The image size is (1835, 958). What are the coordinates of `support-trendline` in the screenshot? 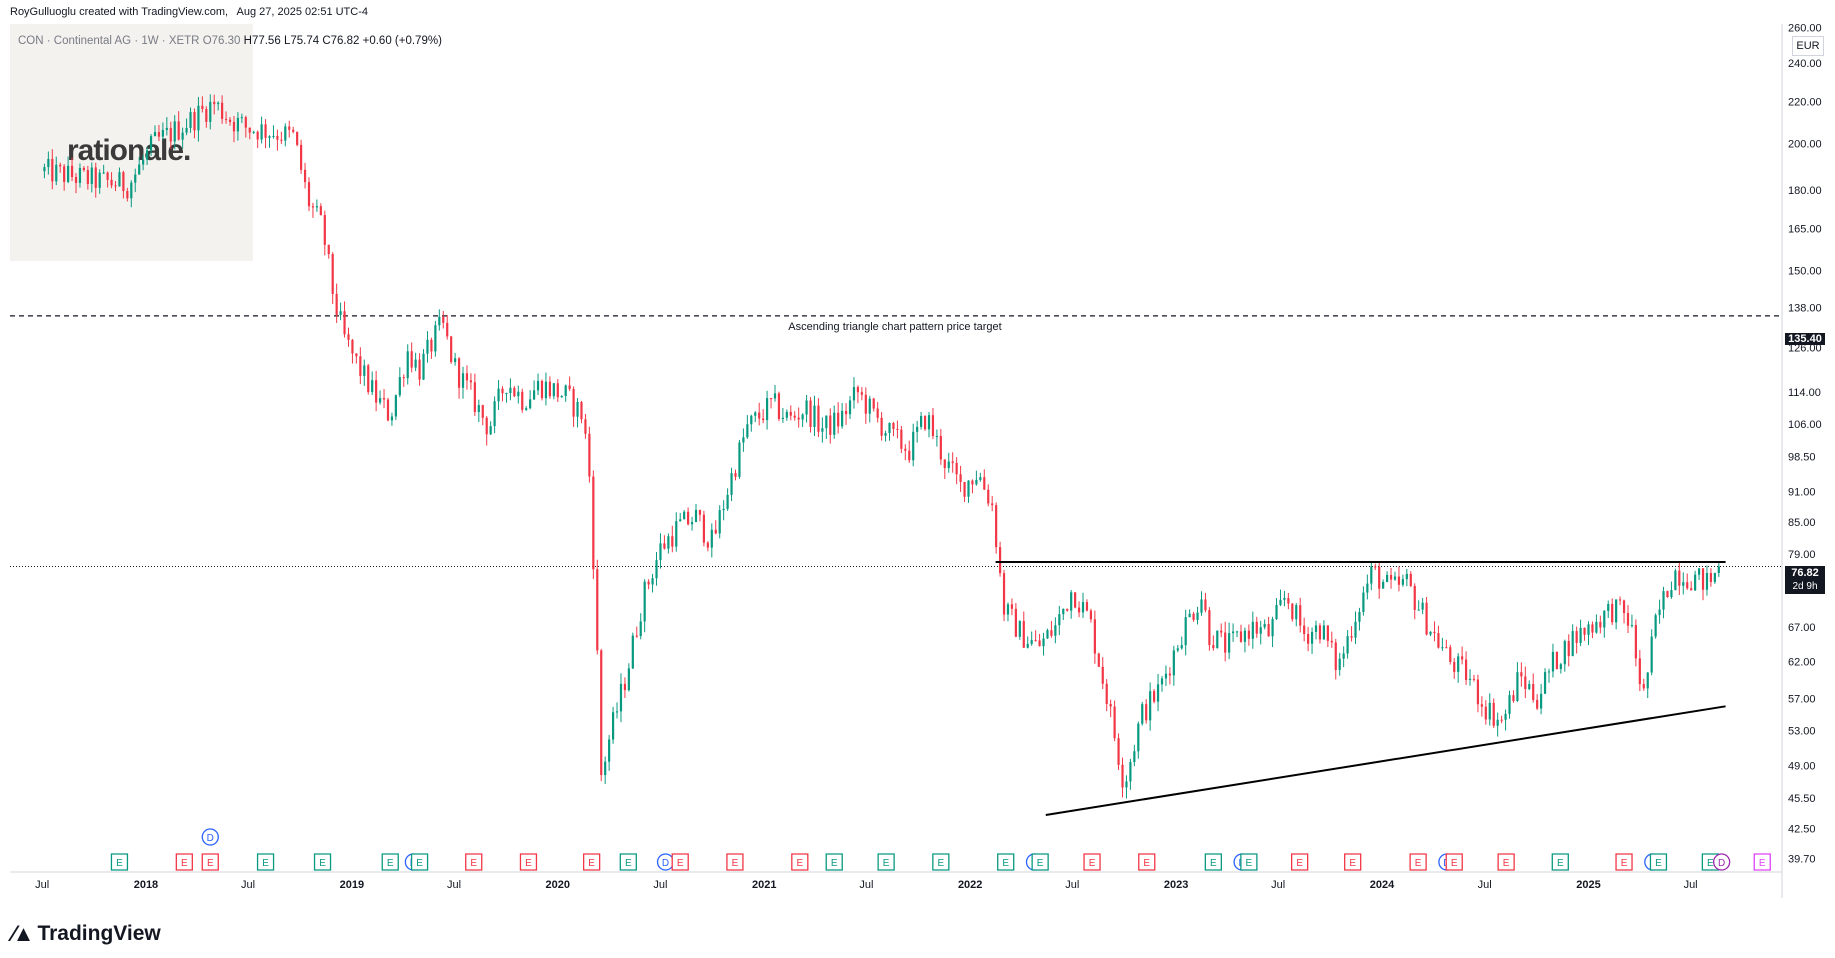 It's located at (1385, 760).